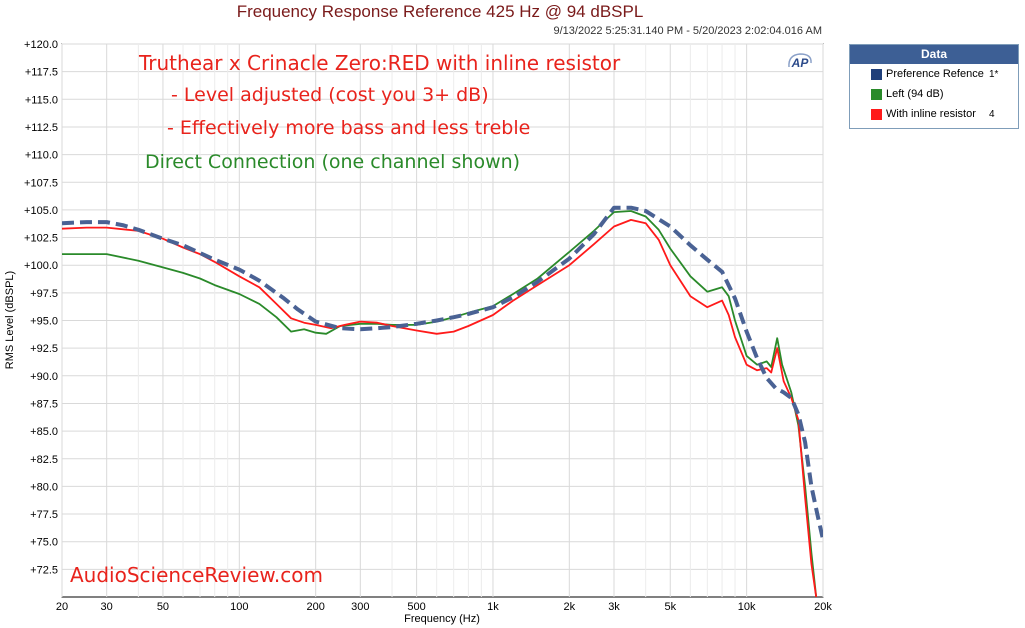  I want to click on ap-logo-icon: AP, so click(800, 61).